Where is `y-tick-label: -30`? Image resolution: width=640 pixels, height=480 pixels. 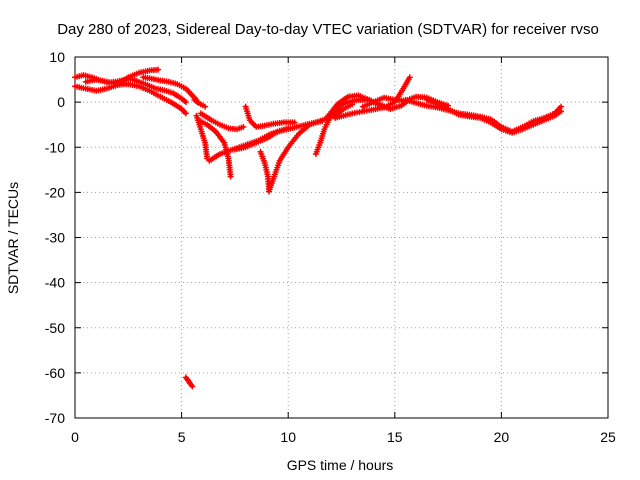
y-tick-label: -30 is located at coordinates (55, 238).